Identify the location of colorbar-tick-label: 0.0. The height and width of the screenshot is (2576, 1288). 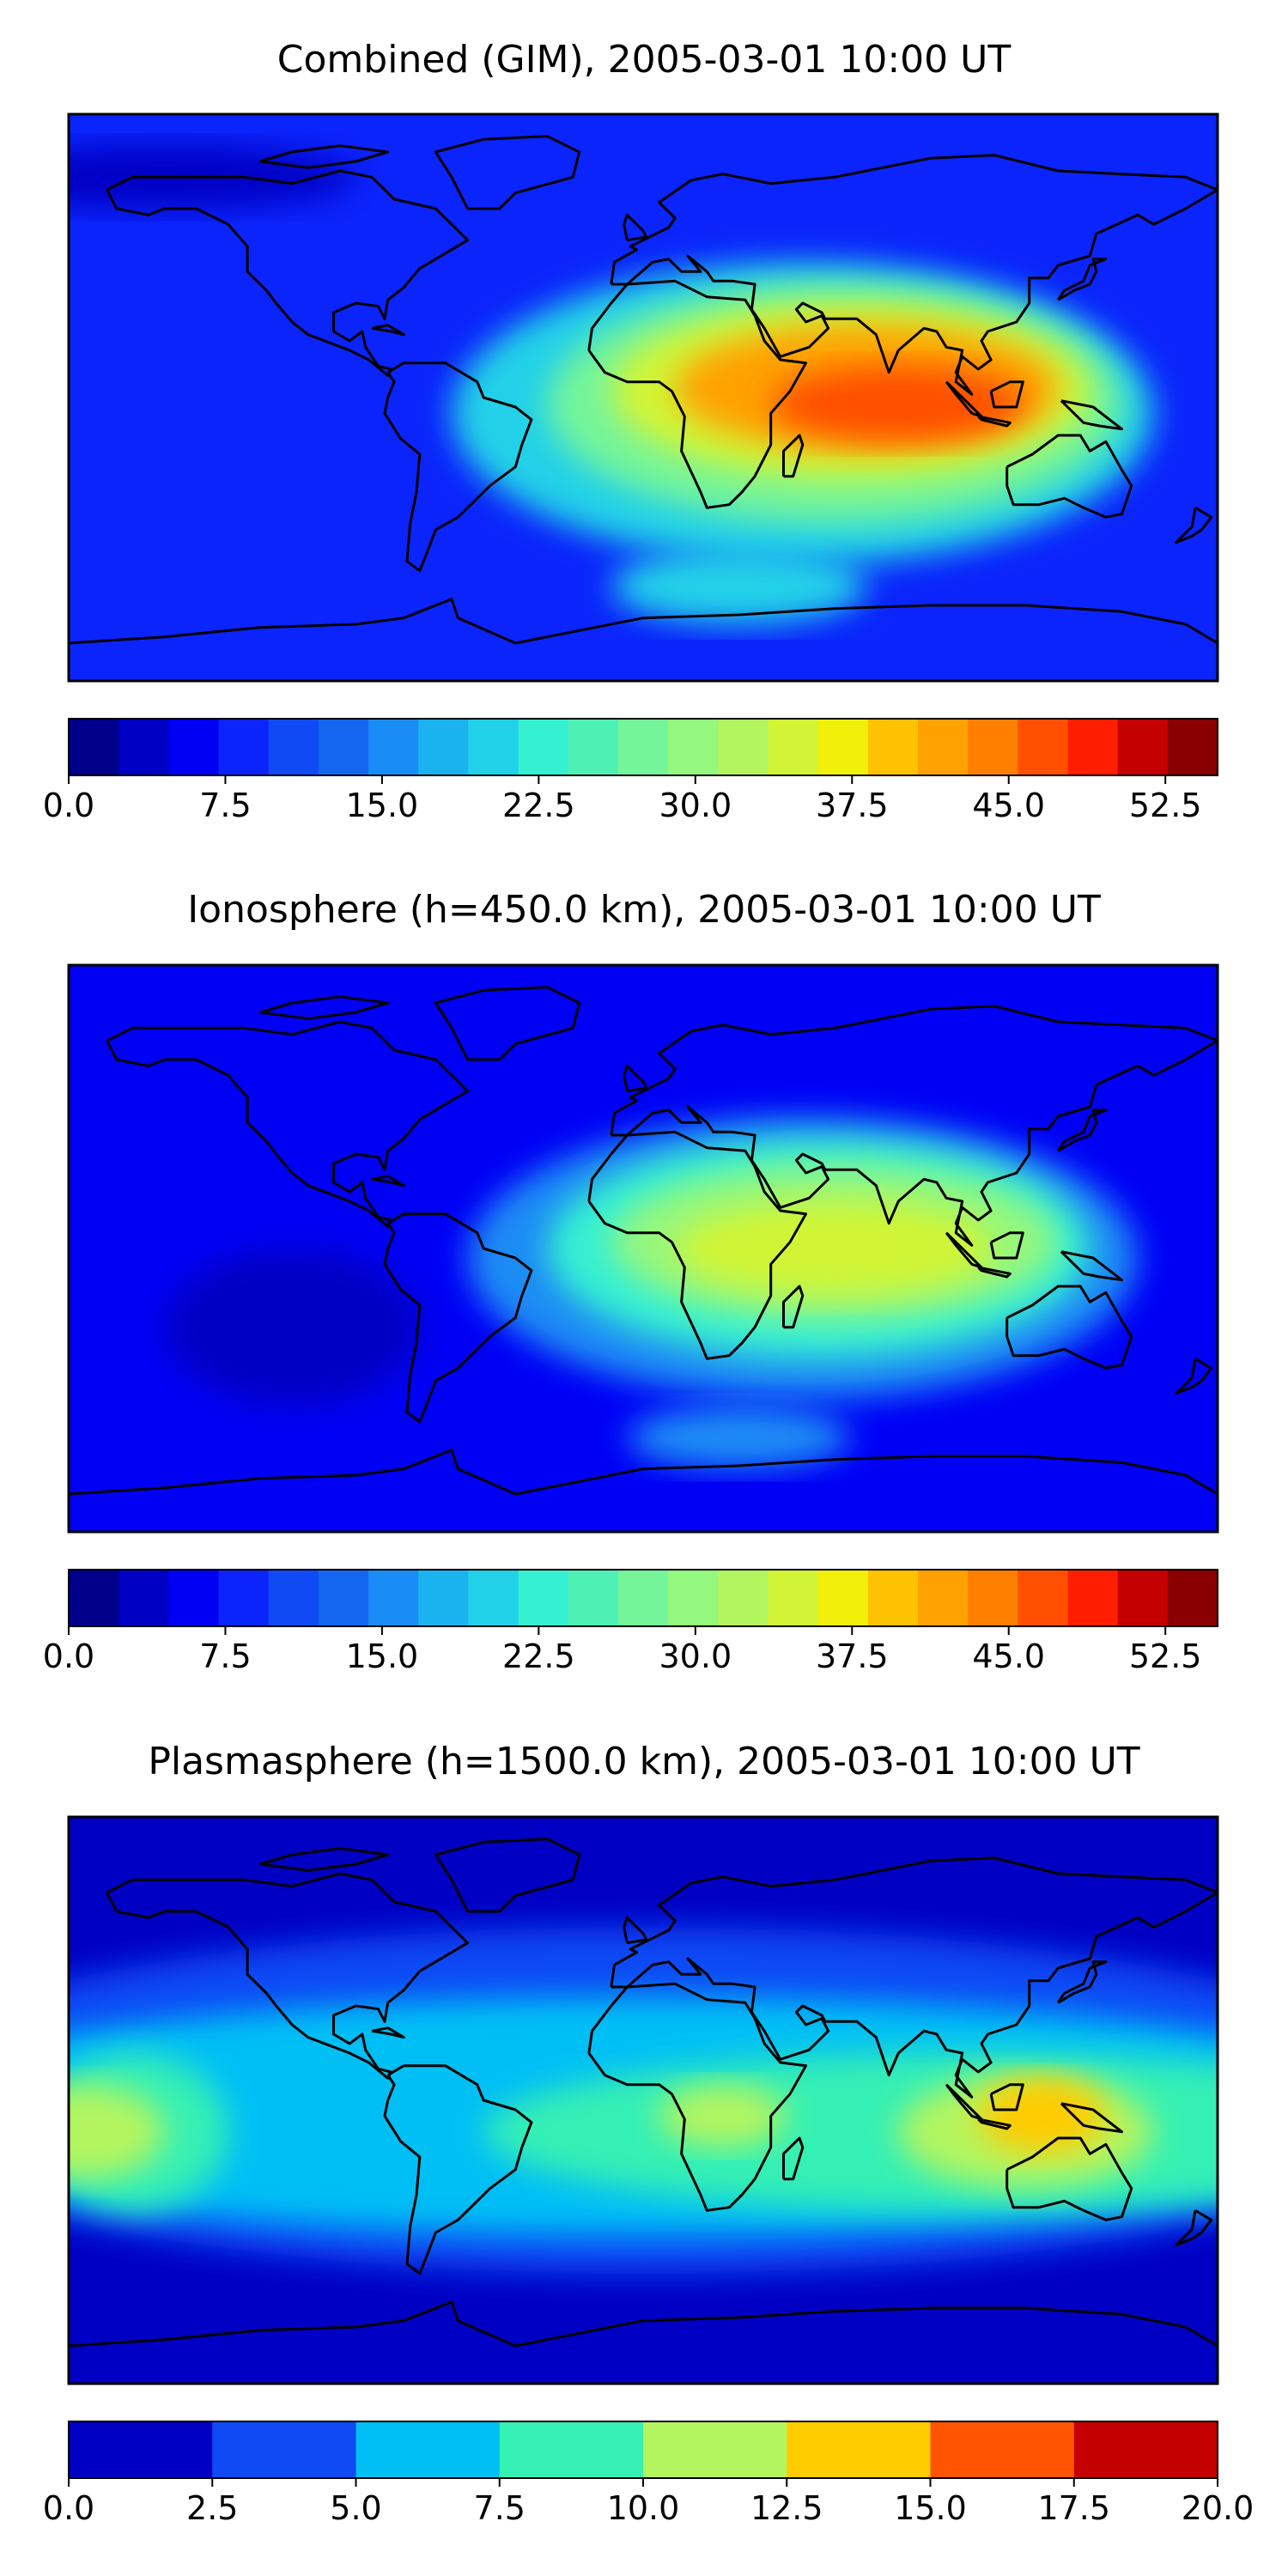
(69, 1656).